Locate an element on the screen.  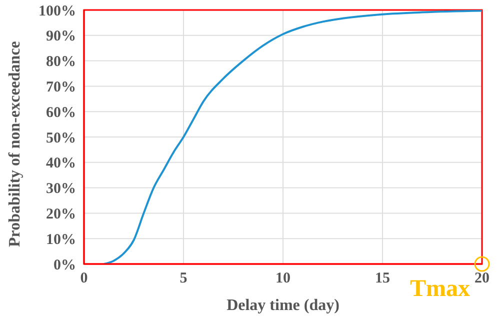
x-tick-label: 10 is located at coordinates (283, 278).